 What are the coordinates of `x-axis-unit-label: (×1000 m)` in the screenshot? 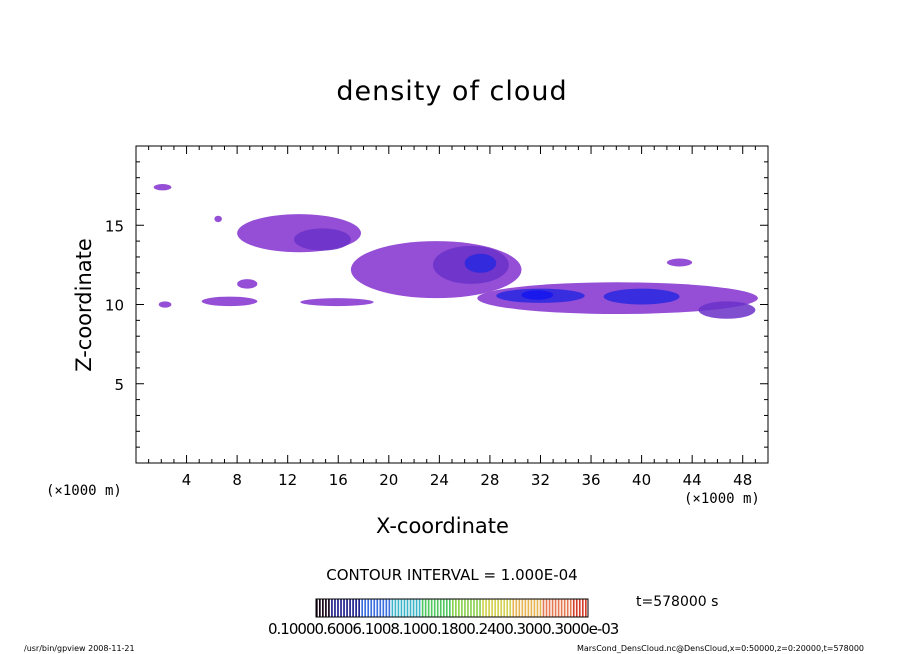 It's located at (722, 499).